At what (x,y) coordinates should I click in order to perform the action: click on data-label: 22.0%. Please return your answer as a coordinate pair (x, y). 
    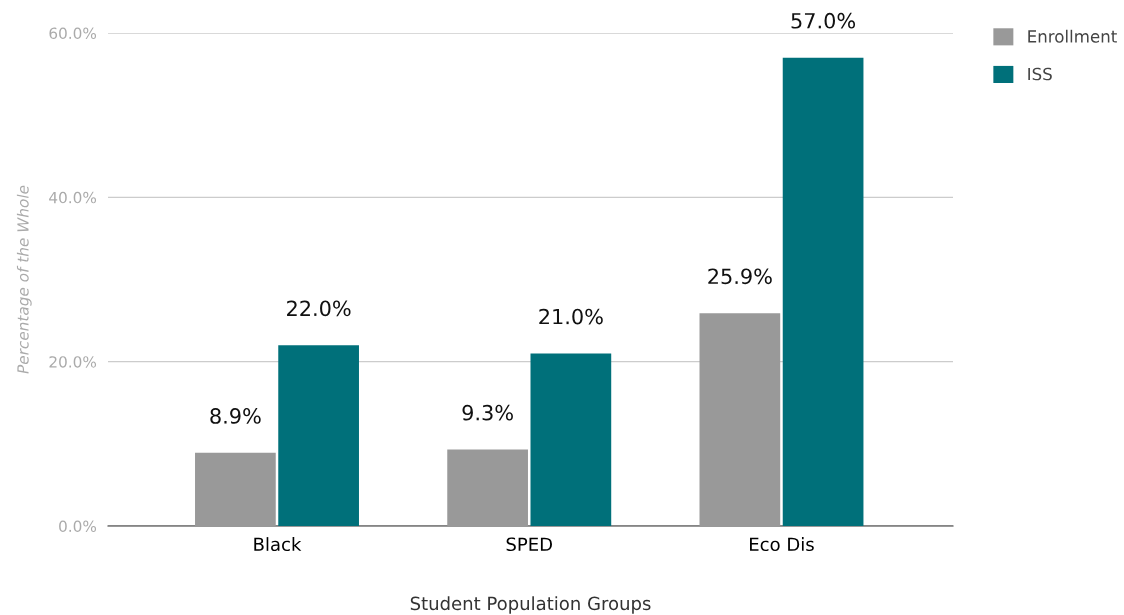
    Looking at the image, I should click on (319, 308).